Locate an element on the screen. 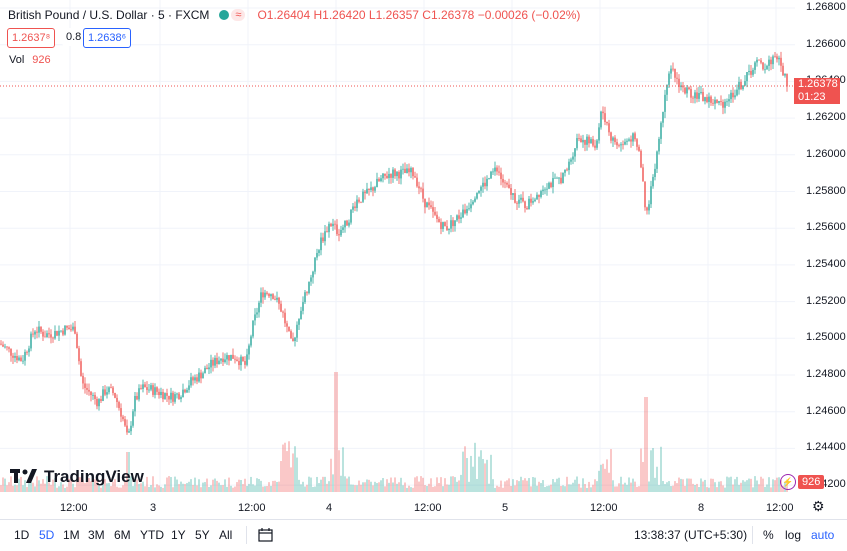 This screenshot has width=847, height=551. percent-toggle: % is located at coordinates (768, 535).